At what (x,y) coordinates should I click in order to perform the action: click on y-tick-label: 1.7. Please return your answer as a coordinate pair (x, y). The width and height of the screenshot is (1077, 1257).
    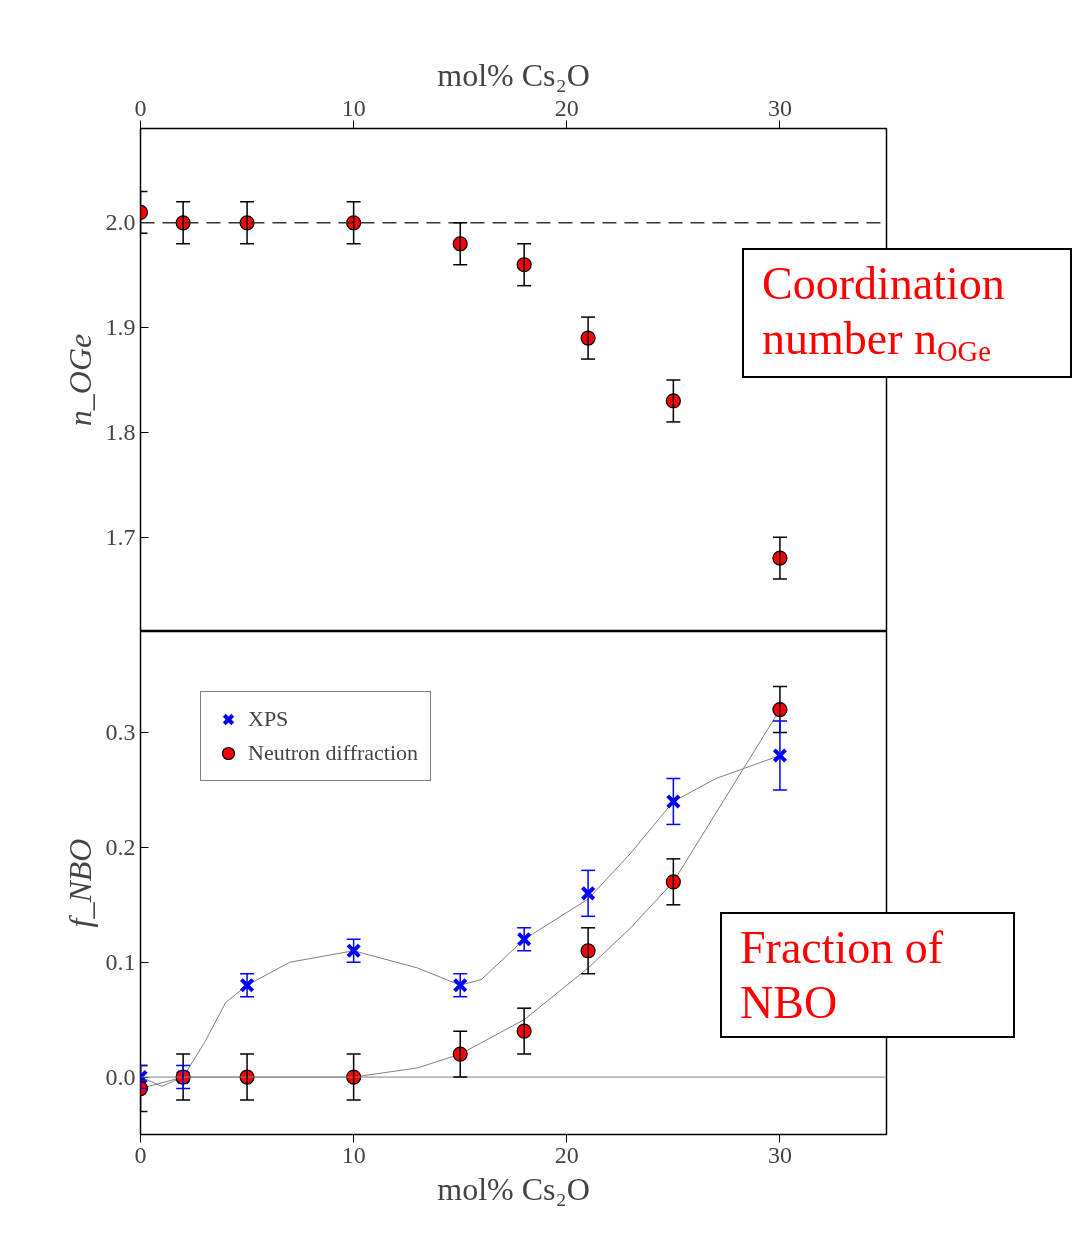
    Looking at the image, I should click on (120, 536).